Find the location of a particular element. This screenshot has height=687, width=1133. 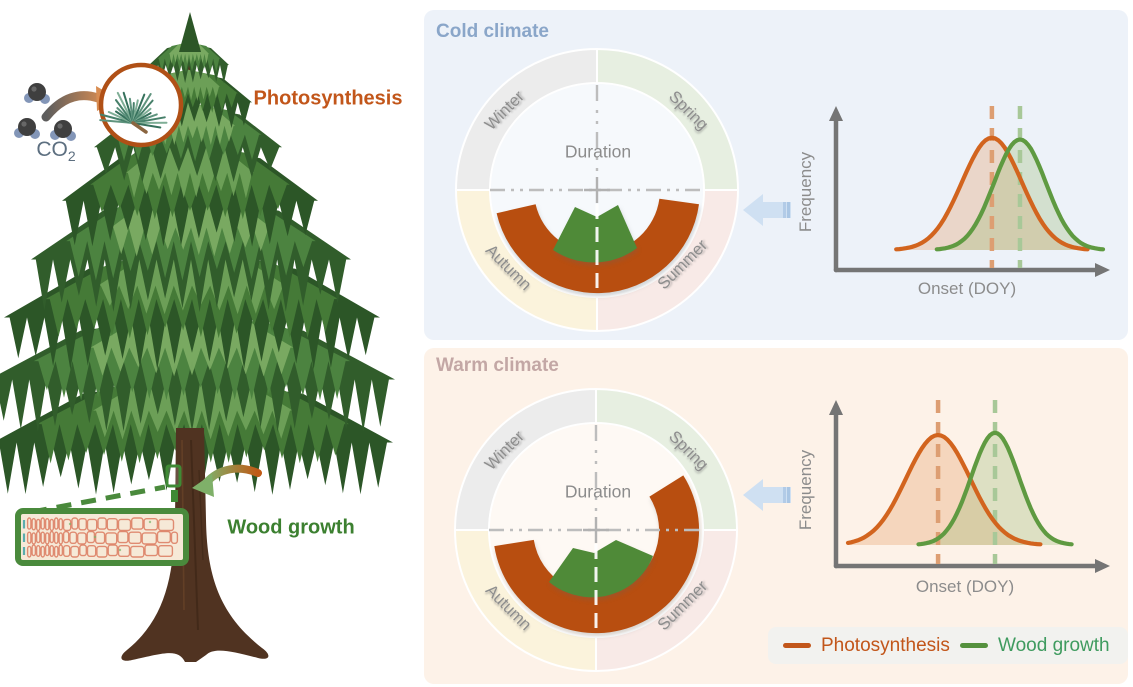

warm-photosynthesis-curve is located at coordinates (944, 489).